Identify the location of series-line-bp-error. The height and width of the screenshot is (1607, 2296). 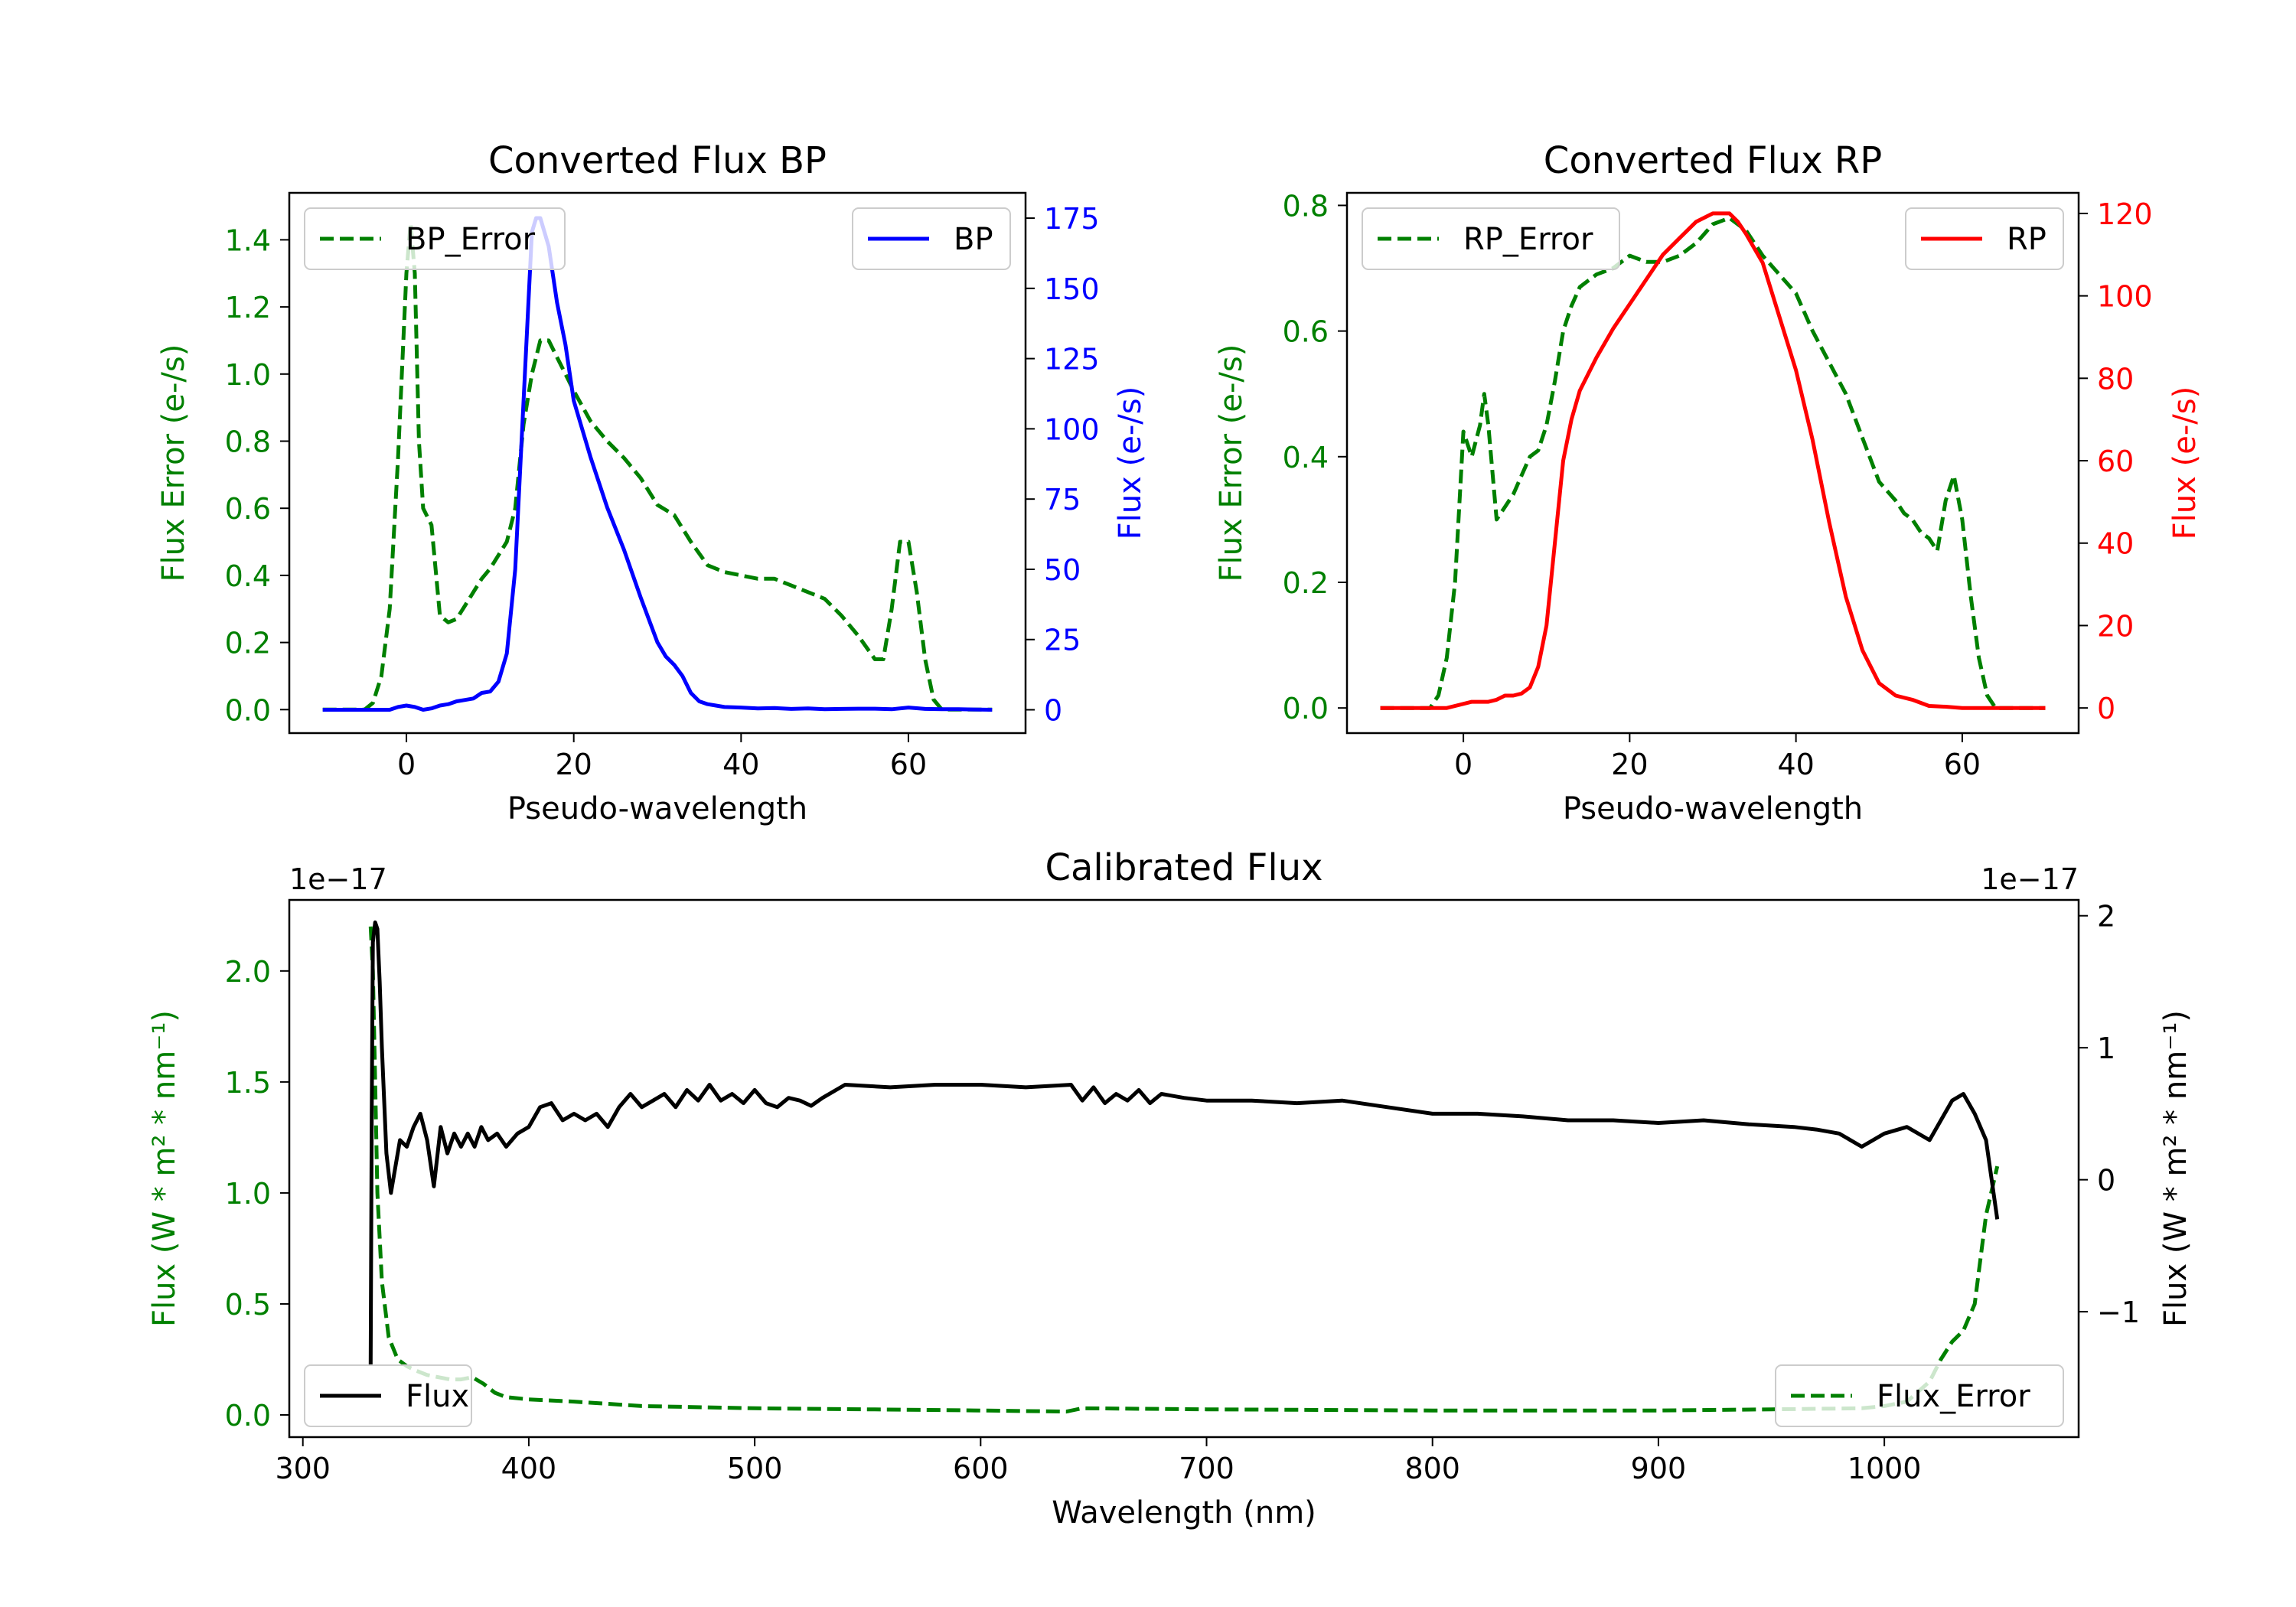
(657, 466).